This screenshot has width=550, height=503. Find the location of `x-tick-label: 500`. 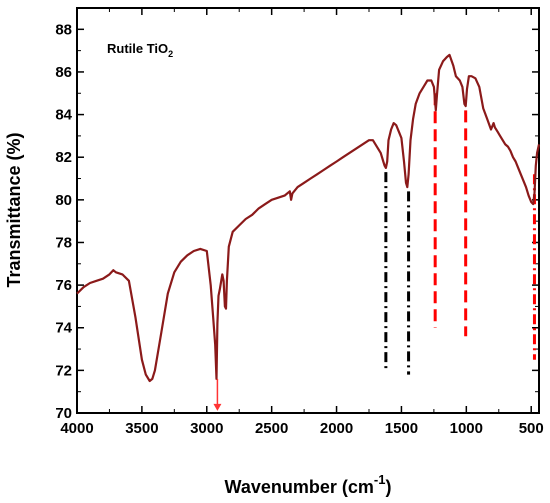

x-tick-label: 500 is located at coordinates (531, 428).